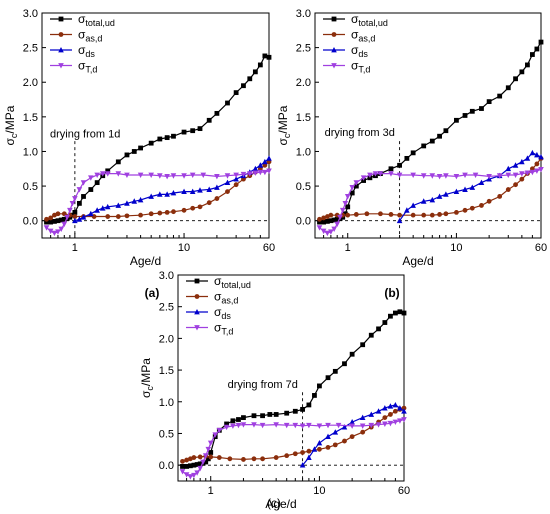 The image size is (550, 514). Describe the element at coordinates (303, 222) in the screenshot. I see `y-tick-label: 0.0` at that location.